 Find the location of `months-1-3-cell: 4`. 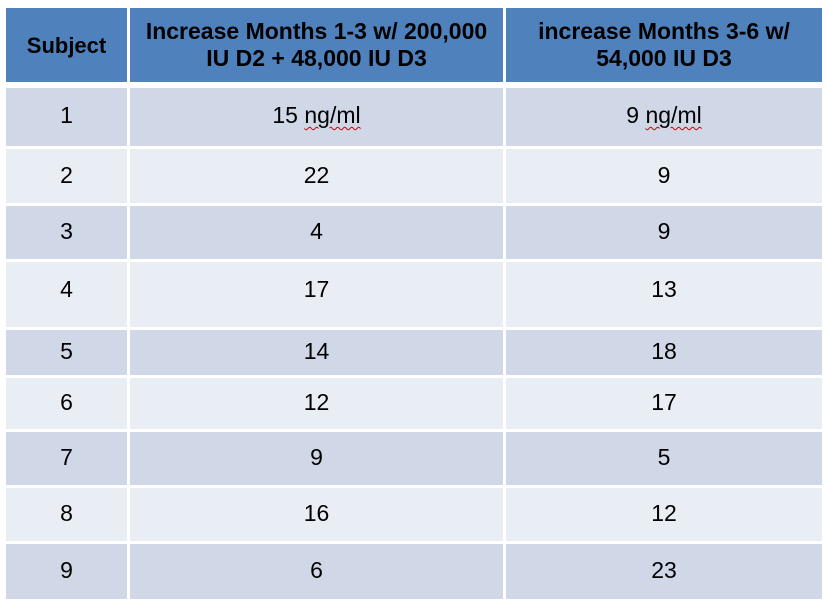

months-1-3-cell: 4 is located at coordinates (318, 232).